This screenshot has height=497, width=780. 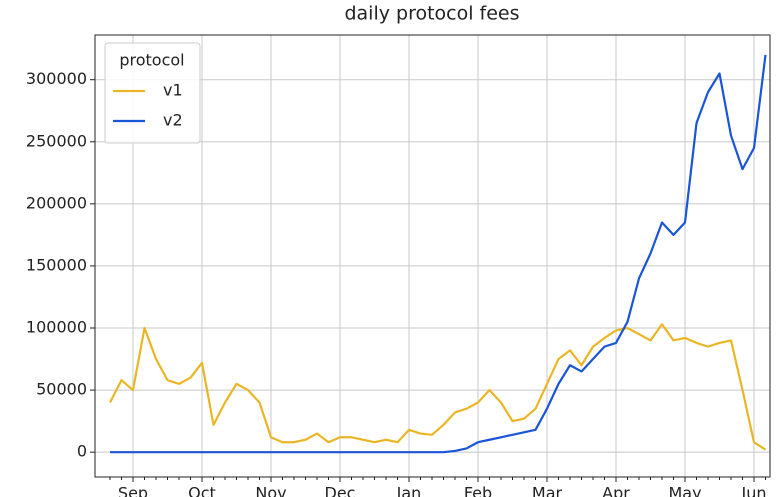 I want to click on y-tick-label: 200000, so click(x=56, y=202).